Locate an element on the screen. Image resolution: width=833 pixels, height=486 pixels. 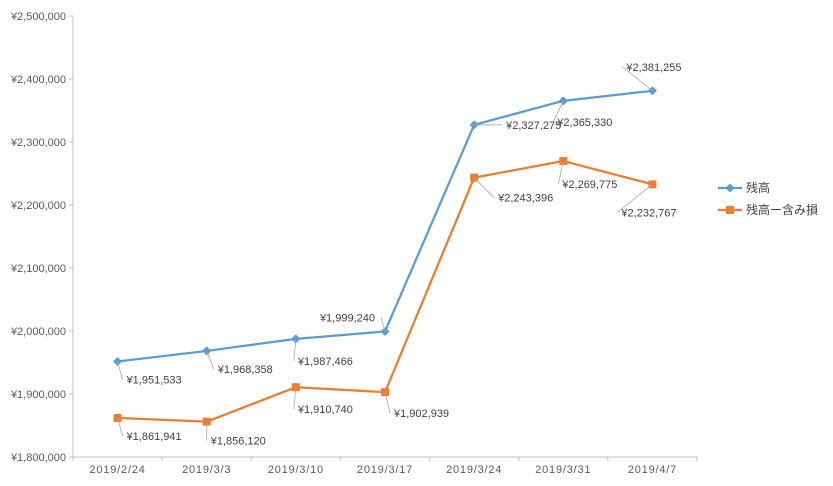
x-tick-label: 2019/2/24 is located at coordinates (118, 470).